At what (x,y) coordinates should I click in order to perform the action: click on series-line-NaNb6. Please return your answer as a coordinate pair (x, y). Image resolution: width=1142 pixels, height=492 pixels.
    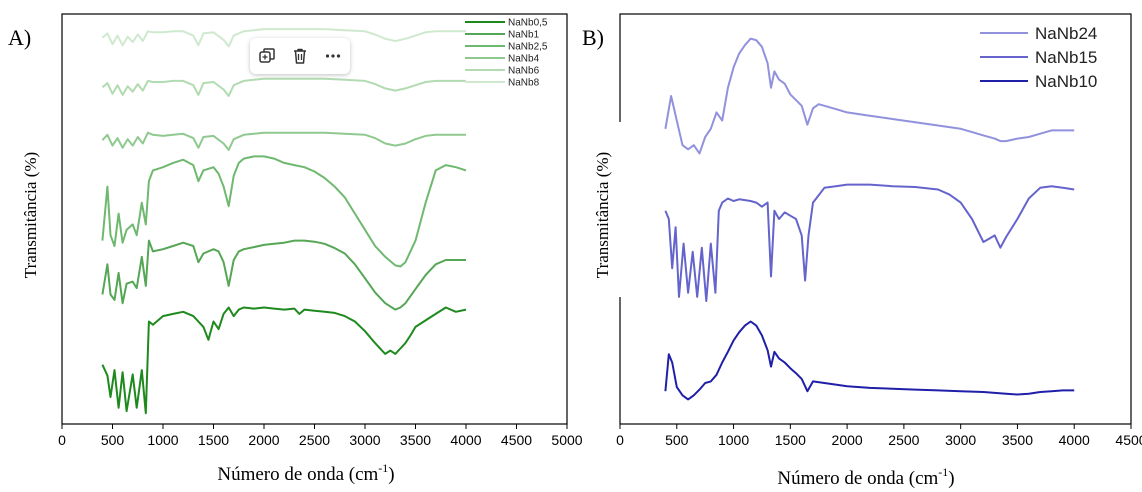
    Looking at the image, I should click on (283, 87).